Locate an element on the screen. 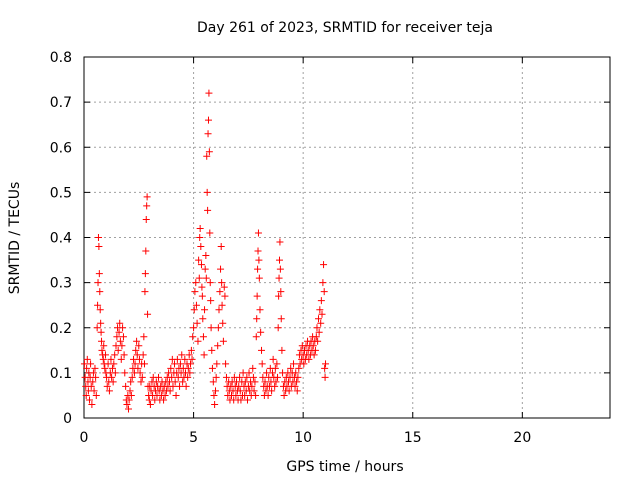 The width and height of the screenshot is (640, 480). y-tick-label: 0.3 is located at coordinates (61, 284).